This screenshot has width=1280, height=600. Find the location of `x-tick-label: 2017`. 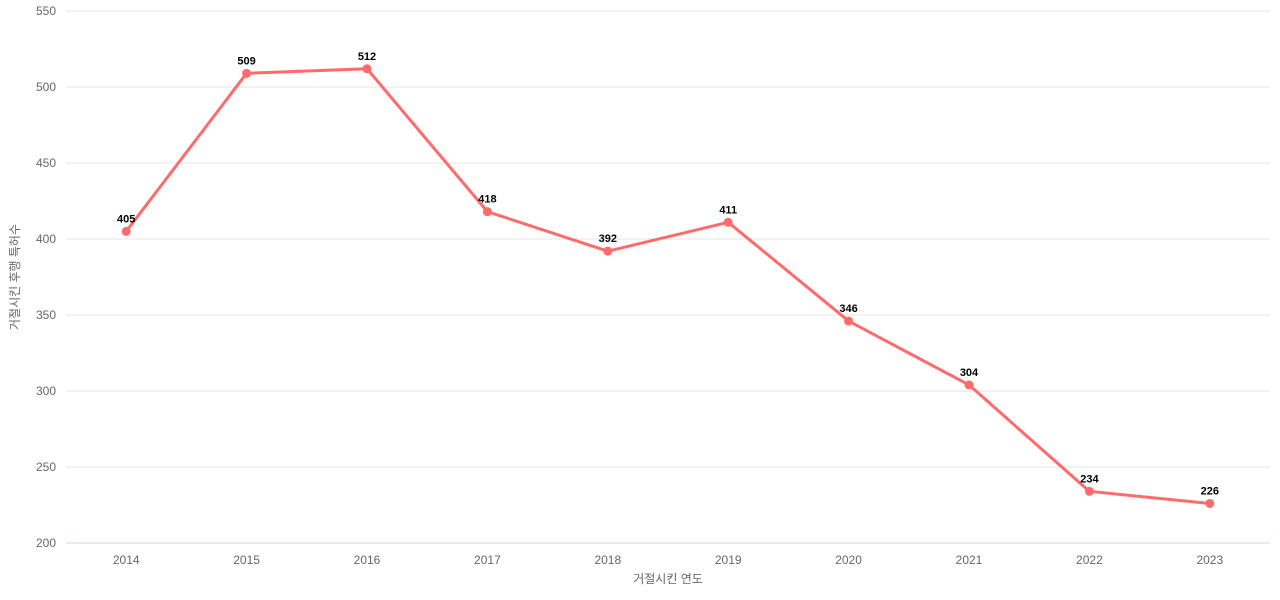

x-tick-label: 2017 is located at coordinates (487, 560).